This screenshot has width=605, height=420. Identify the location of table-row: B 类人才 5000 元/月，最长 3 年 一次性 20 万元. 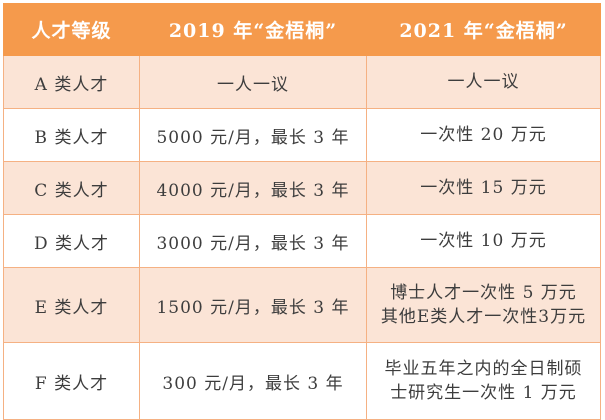
(302, 135).